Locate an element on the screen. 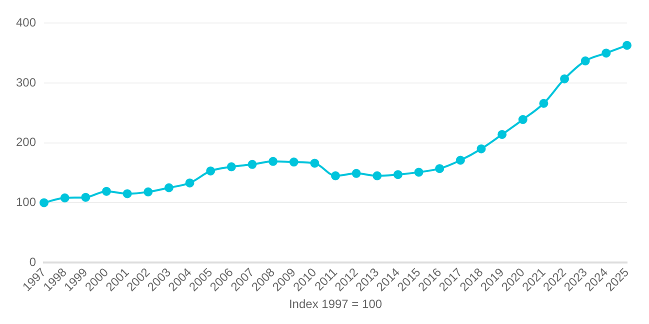  y-tick-label: 0 is located at coordinates (32, 261).